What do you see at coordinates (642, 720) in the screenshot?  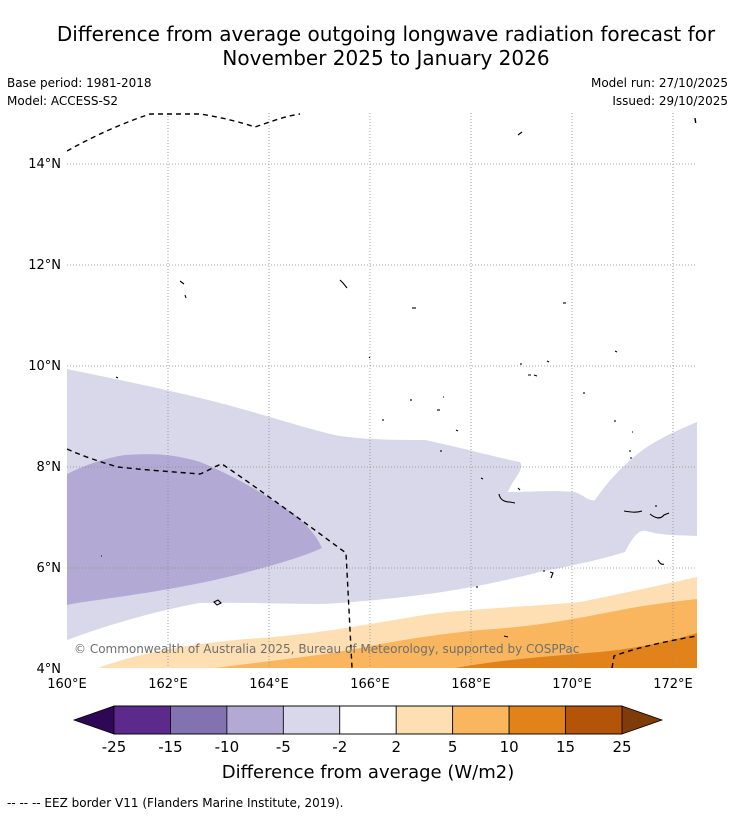 I see `colorbar-over-arrow` at bounding box center [642, 720].